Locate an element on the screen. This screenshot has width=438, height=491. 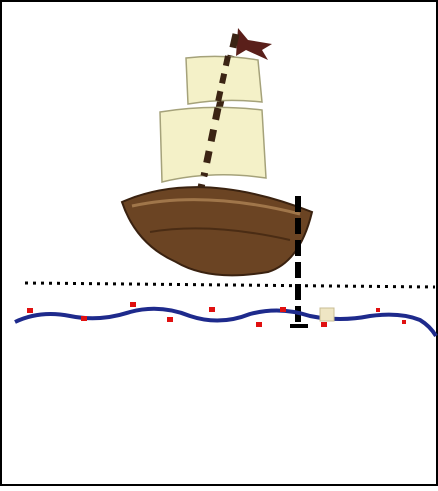
hull is located at coordinates (217, 231).